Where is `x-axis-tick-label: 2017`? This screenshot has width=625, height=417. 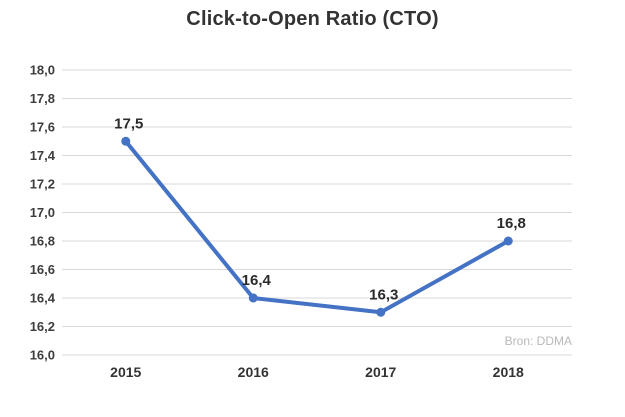
x-axis-tick-label: 2017 is located at coordinates (380, 372).